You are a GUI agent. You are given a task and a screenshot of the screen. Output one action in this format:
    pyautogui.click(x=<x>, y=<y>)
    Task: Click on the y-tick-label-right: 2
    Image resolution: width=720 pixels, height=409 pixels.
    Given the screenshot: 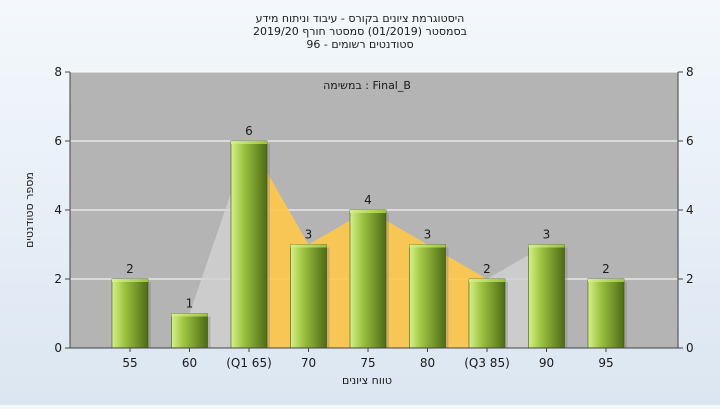 What is the action you would take?
    pyautogui.click(x=690, y=279)
    